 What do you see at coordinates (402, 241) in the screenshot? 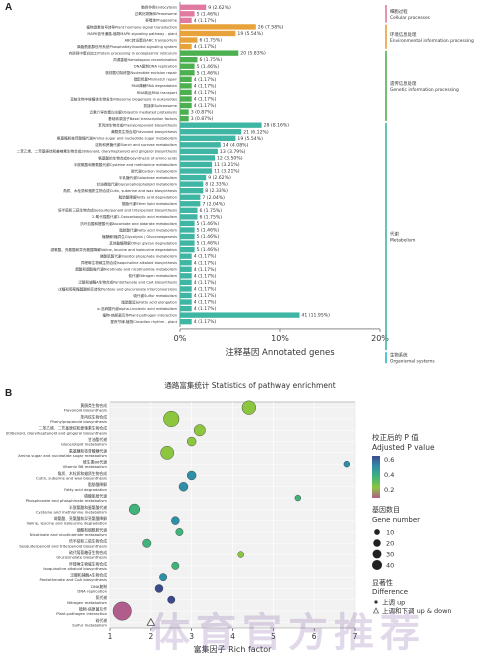
I see `group-label-en: Metabolism` at bounding box center [402, 241].